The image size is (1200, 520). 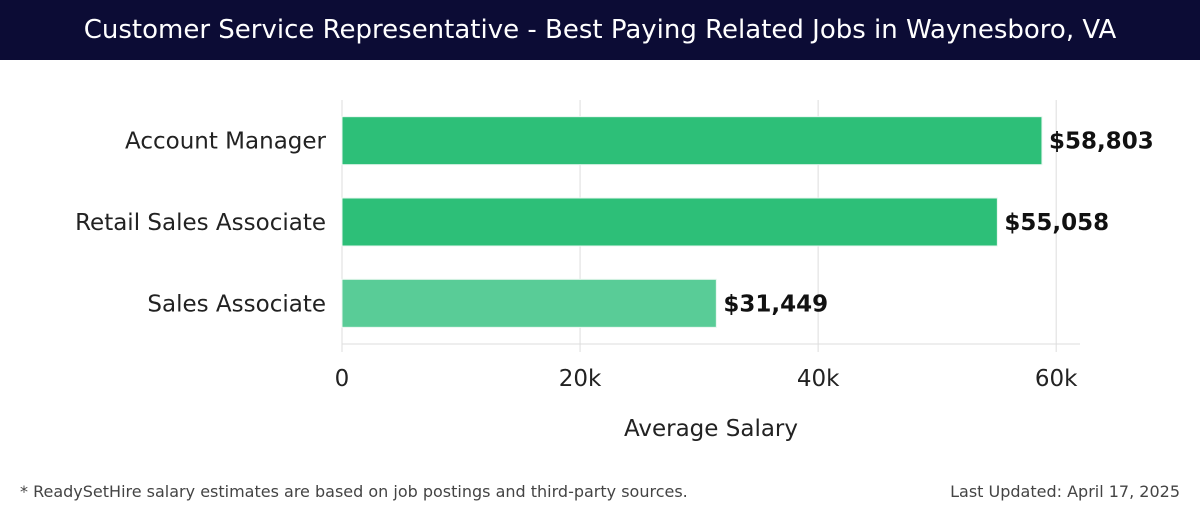 I want to click on category-label: Sales Associate, so click(x=236, y=304).